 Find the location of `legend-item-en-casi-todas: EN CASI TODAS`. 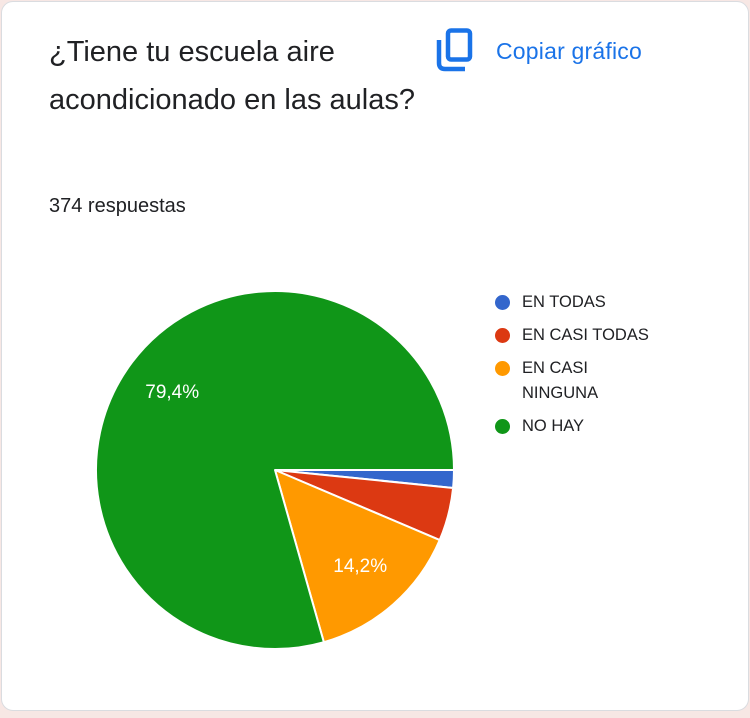

legend-item-en-casi-todas: EN CASI TODAS is located at coordinates (610, 335).